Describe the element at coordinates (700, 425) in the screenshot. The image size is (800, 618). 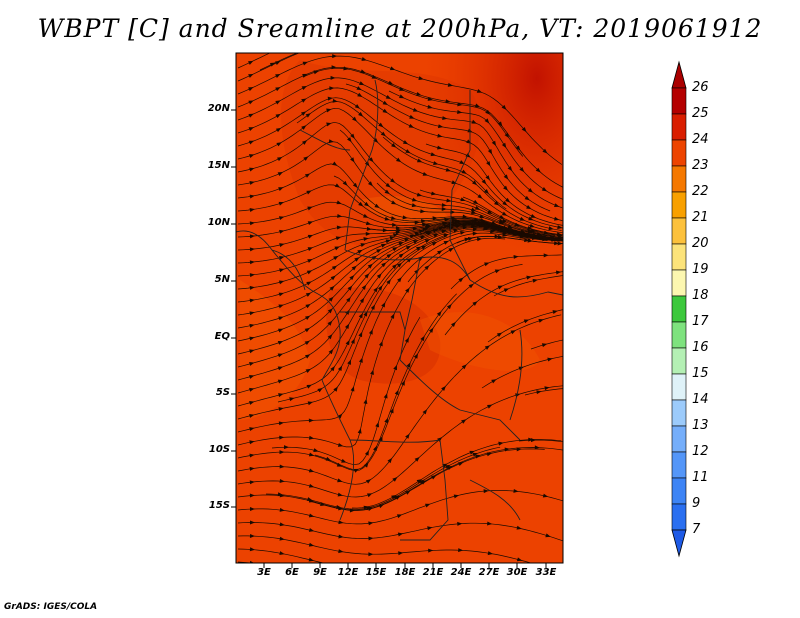
I see `colorbar-label: 13` at that location.